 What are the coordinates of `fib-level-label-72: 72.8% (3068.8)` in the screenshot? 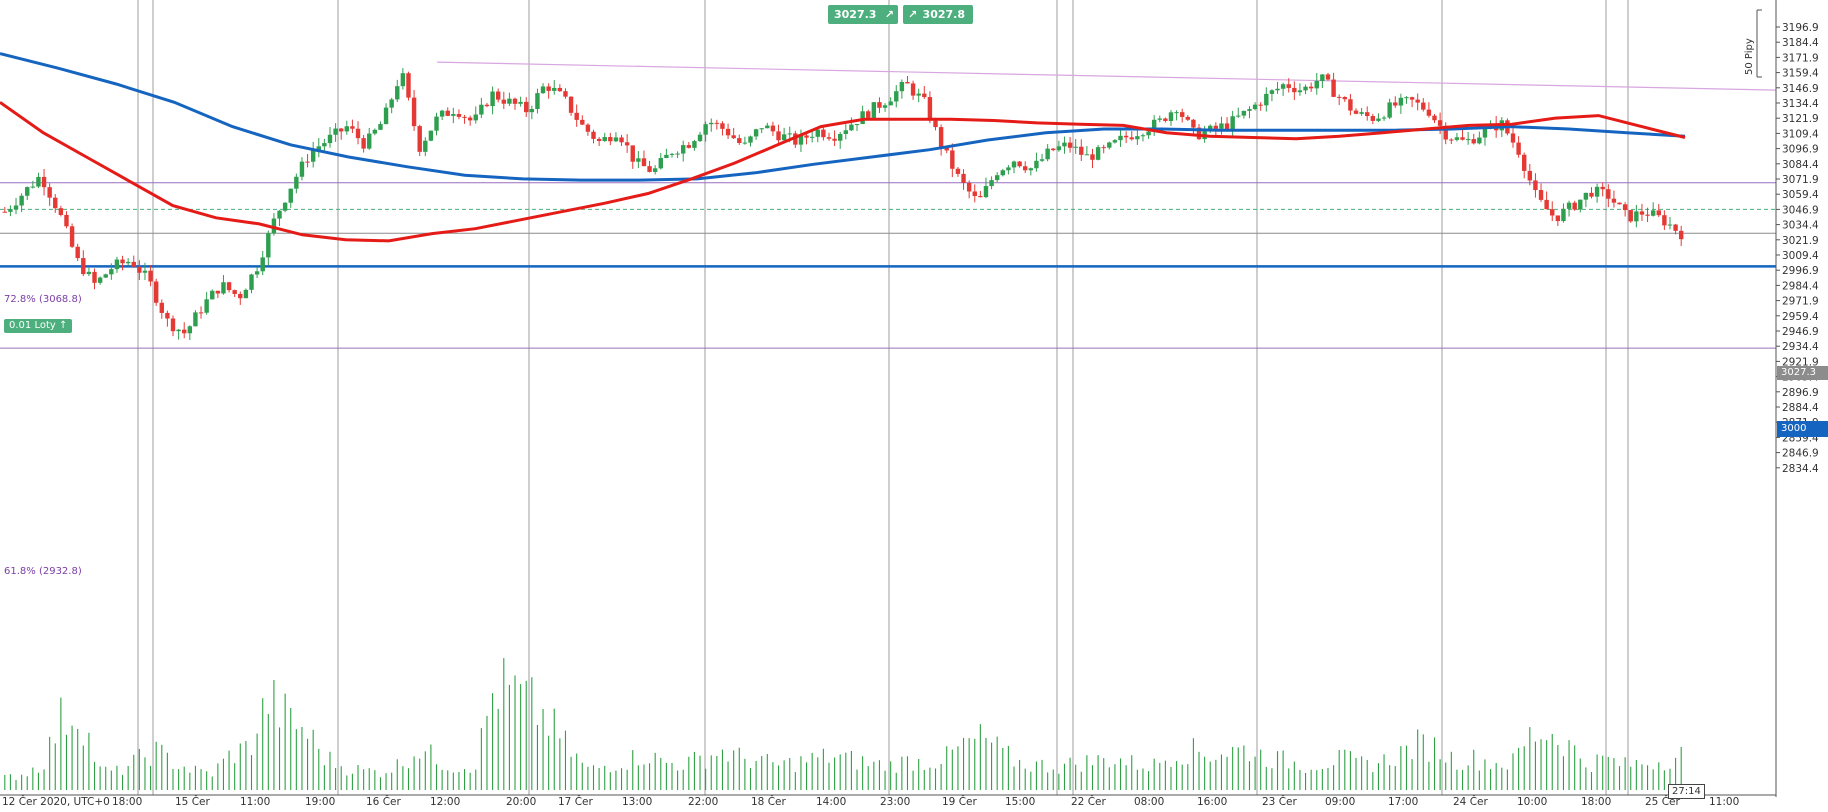 It's located at (43, 299).